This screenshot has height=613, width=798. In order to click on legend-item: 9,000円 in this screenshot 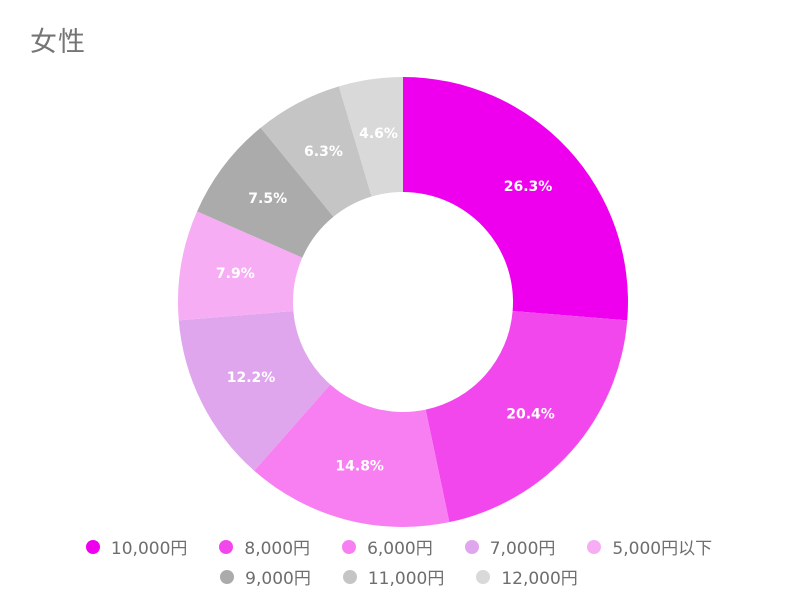, I will do `click(265, 576)`.